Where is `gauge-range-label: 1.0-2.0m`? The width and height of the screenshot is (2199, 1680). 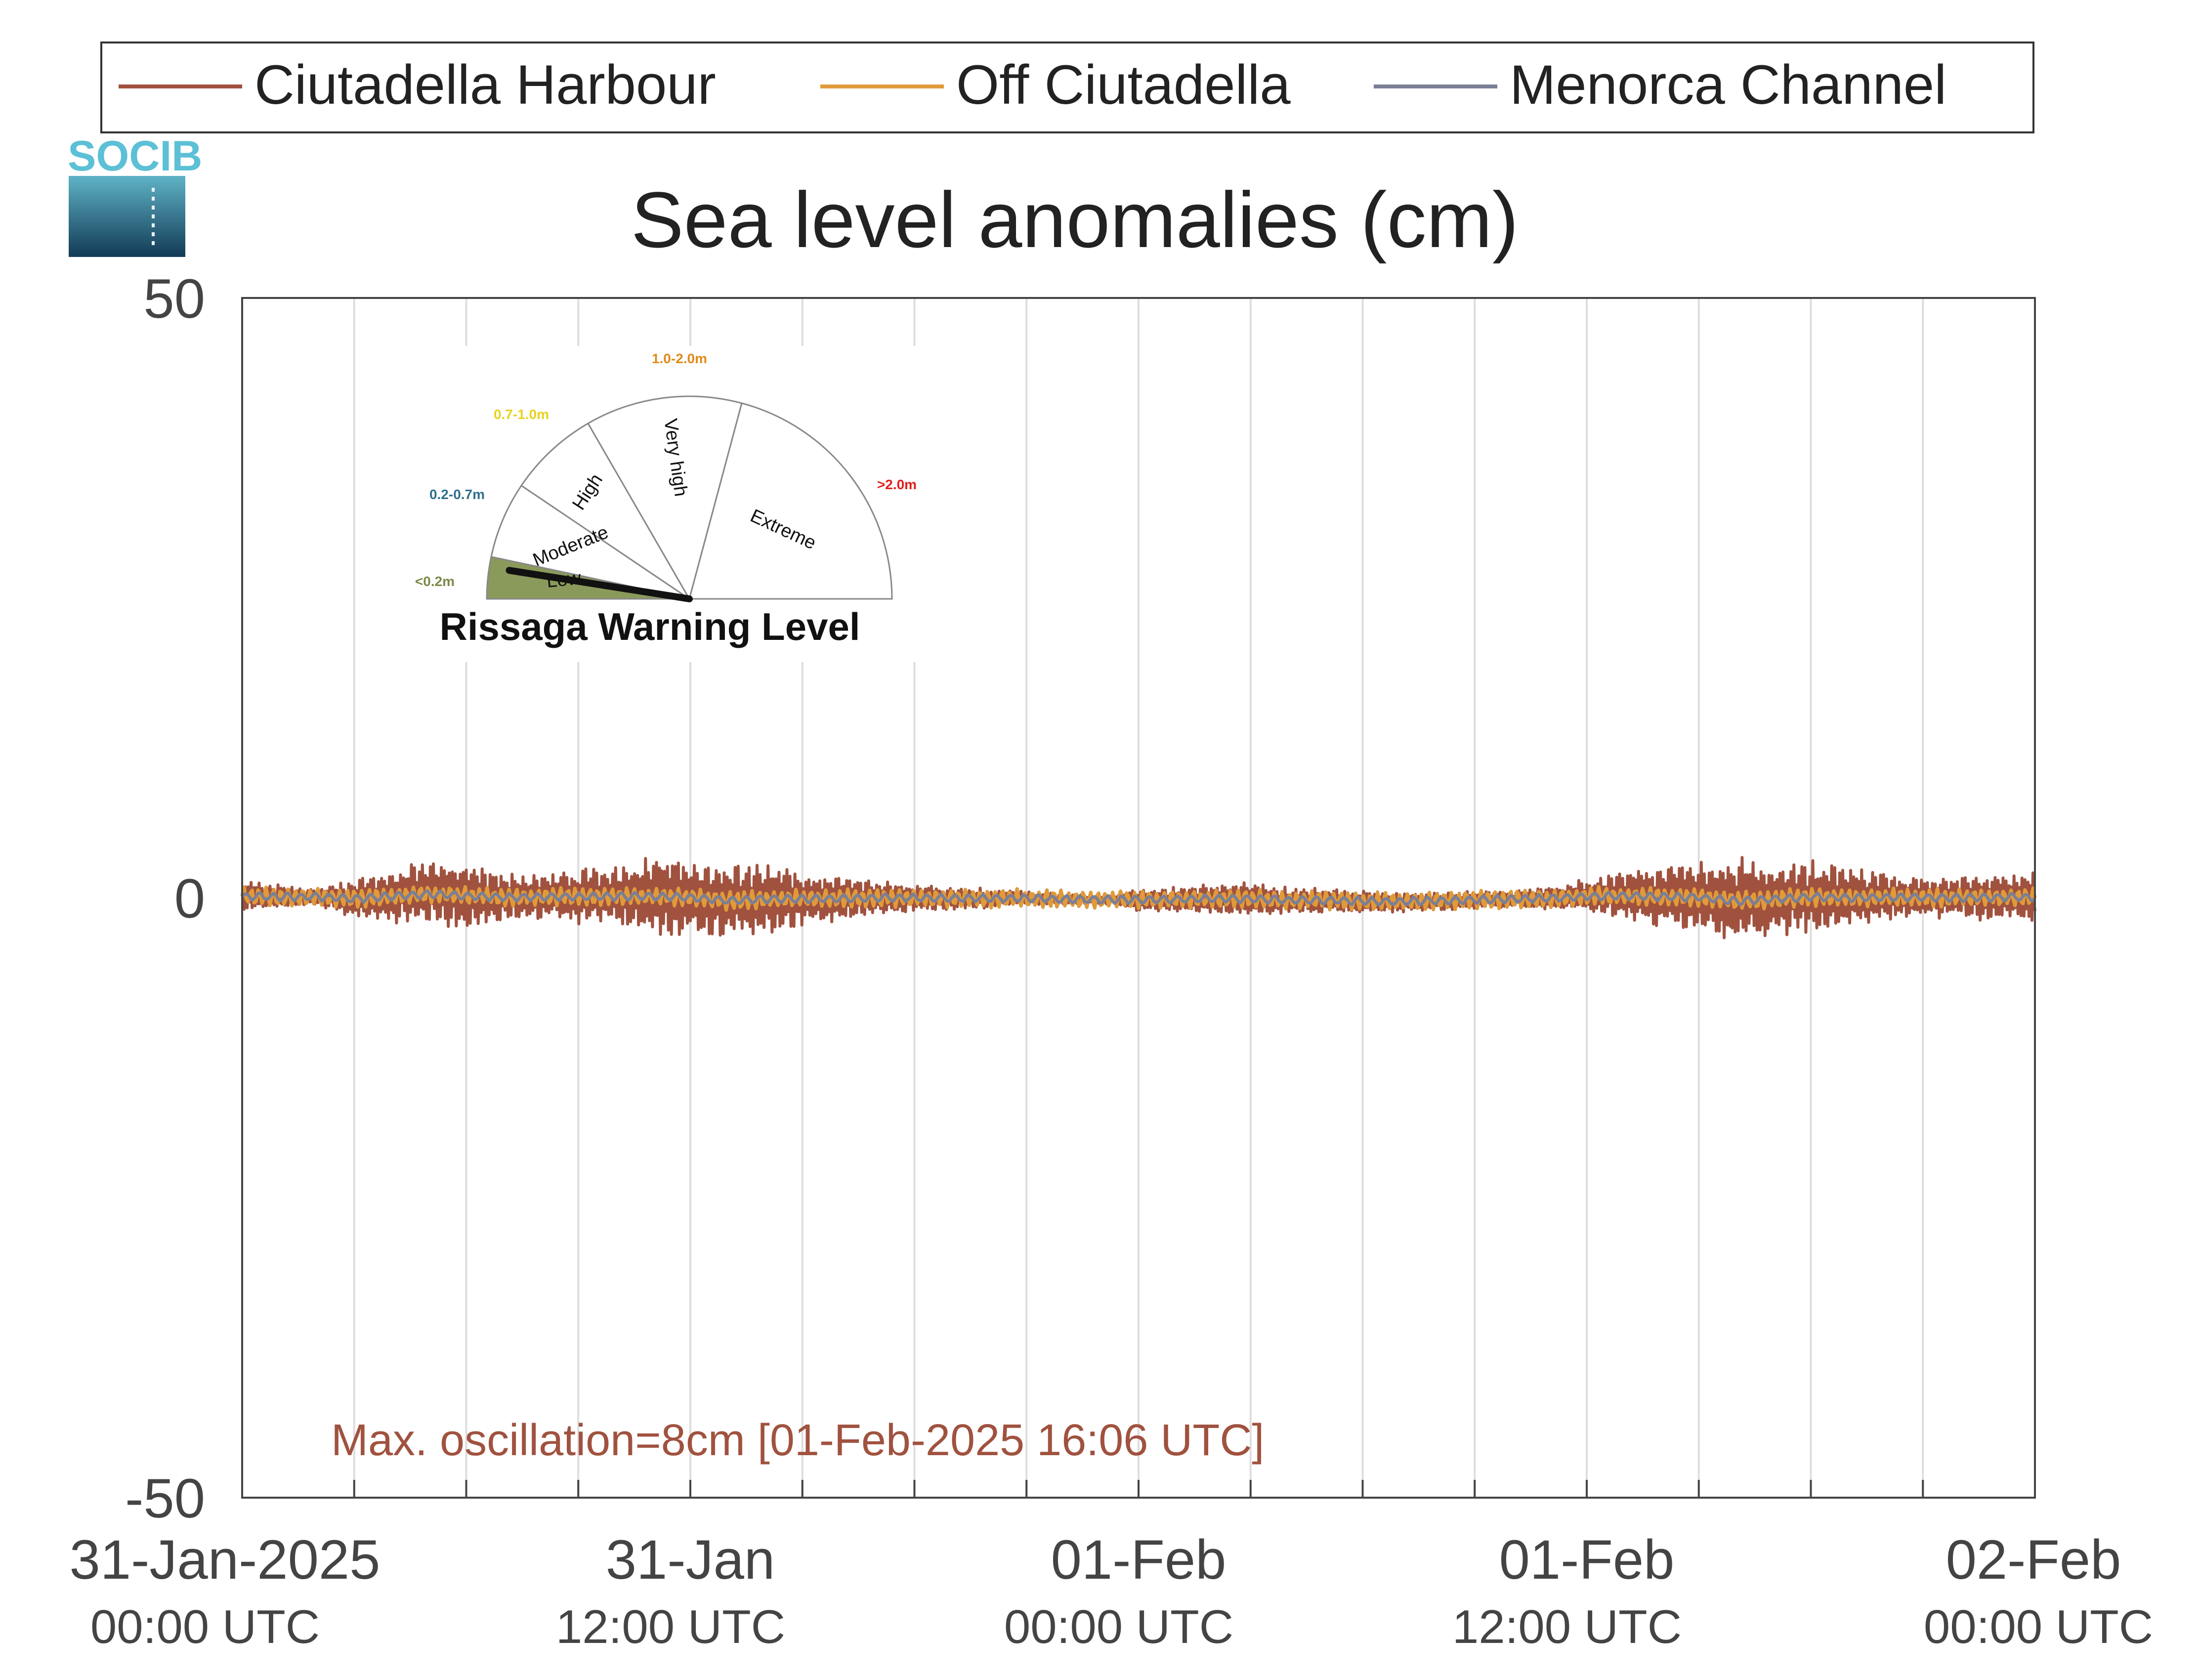
gauge-range-label: 1.0-2.0m is located at coordinates (679, 358).